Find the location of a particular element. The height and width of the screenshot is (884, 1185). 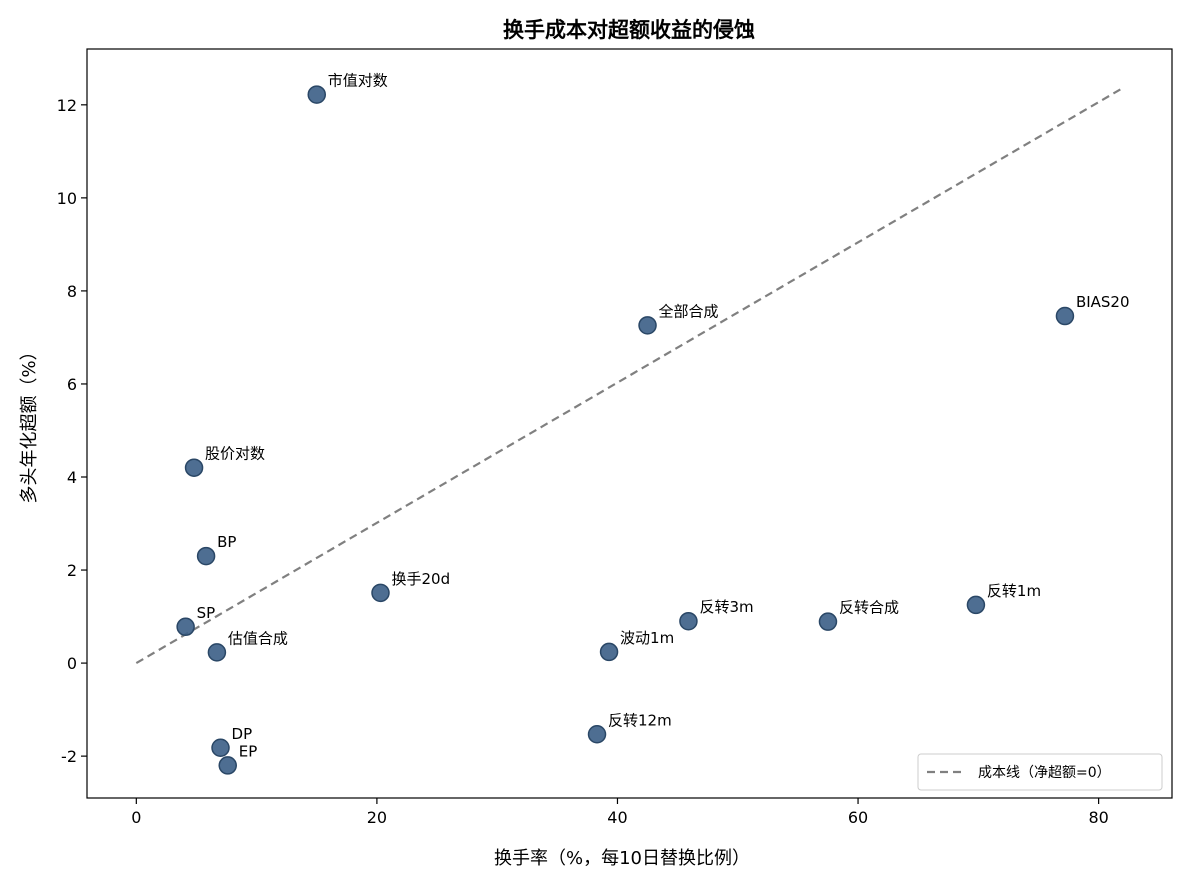

point-label: 波动1m is located at coordinates (647, 638).